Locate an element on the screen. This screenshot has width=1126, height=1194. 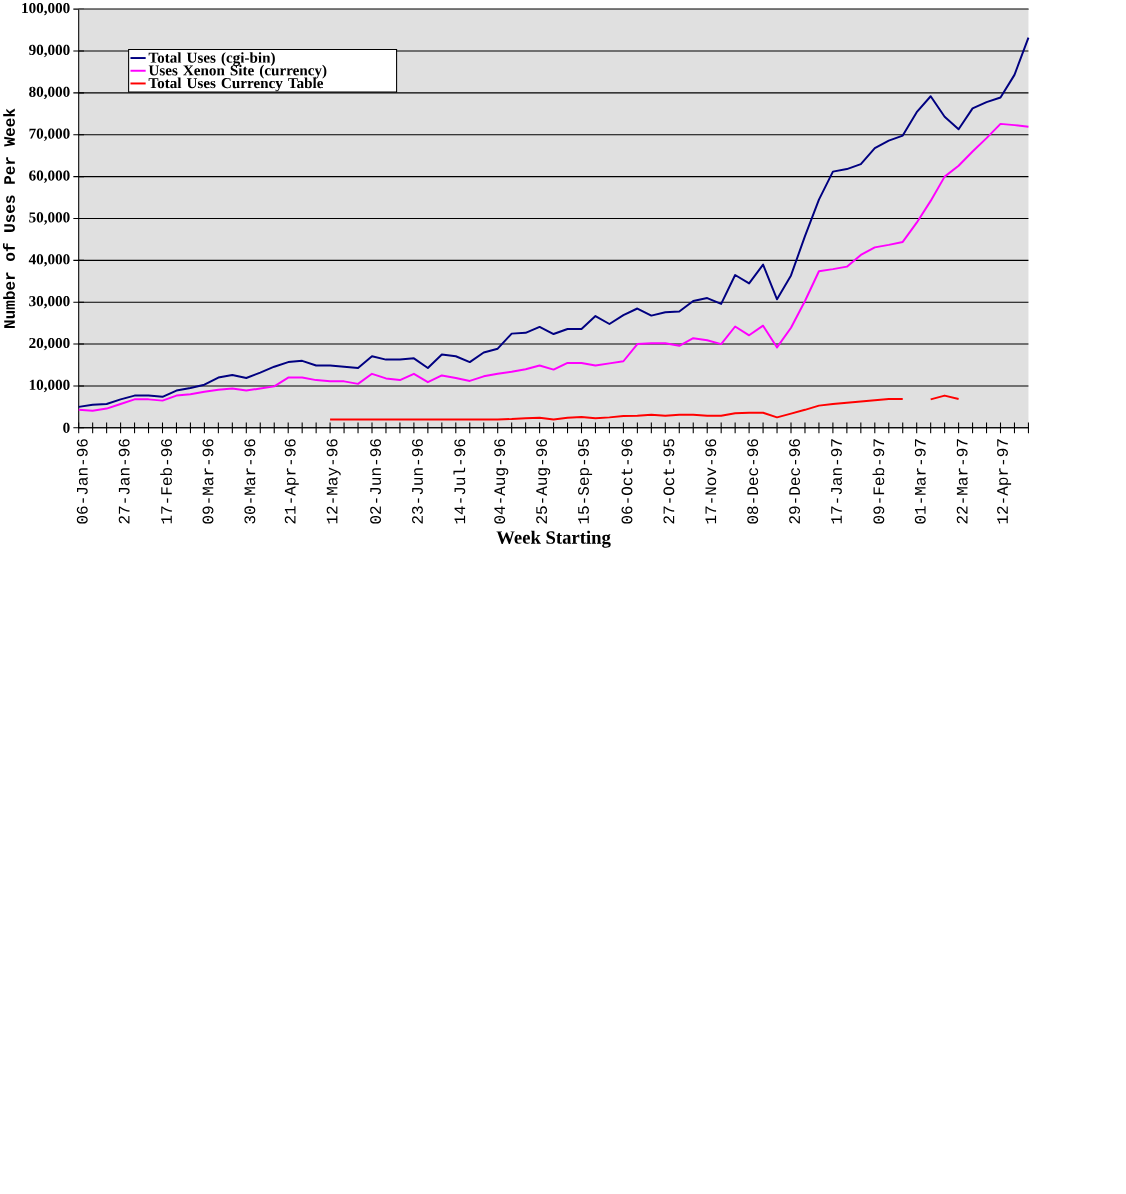
x-tick-label: 06-Jan-96 is located at coordinates (82, 481).